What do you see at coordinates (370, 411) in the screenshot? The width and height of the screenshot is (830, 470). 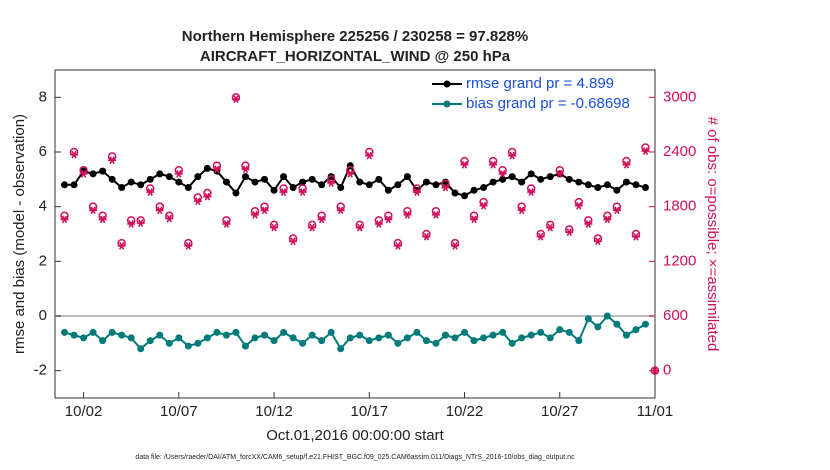 I see `x-tick-label: 10/17` at bounding box center [370, 411].